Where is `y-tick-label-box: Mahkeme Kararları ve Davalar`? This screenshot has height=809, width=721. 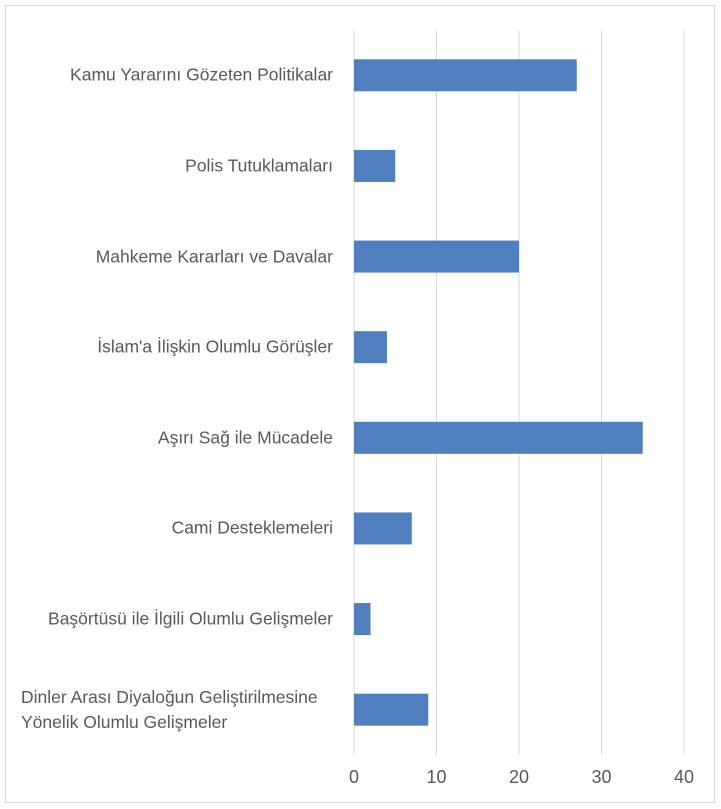
y-tick-label-box: Mahkeme Kararları ve Davalar is located at coordinates (168, 256).